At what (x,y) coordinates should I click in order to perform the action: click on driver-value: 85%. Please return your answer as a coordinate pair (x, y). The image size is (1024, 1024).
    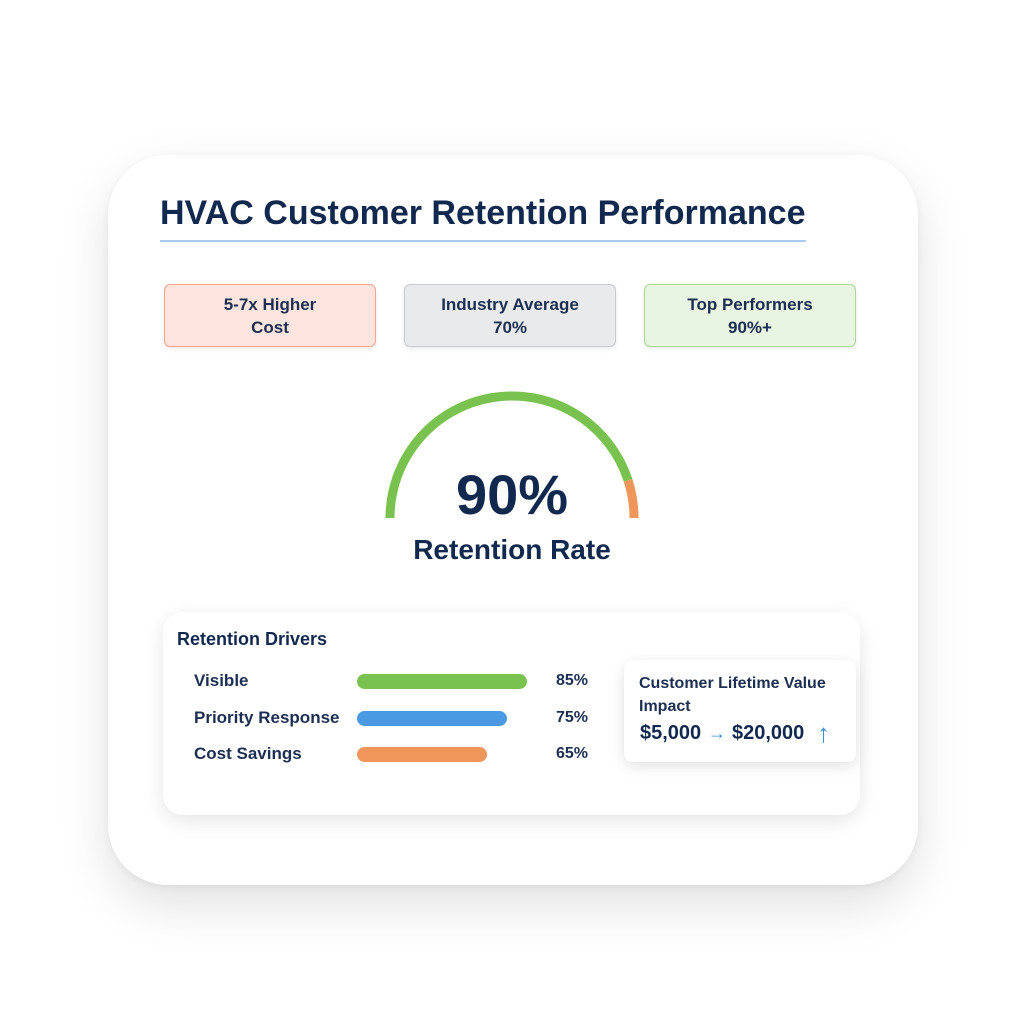
    Looking at the image, I should click on (571, 680).